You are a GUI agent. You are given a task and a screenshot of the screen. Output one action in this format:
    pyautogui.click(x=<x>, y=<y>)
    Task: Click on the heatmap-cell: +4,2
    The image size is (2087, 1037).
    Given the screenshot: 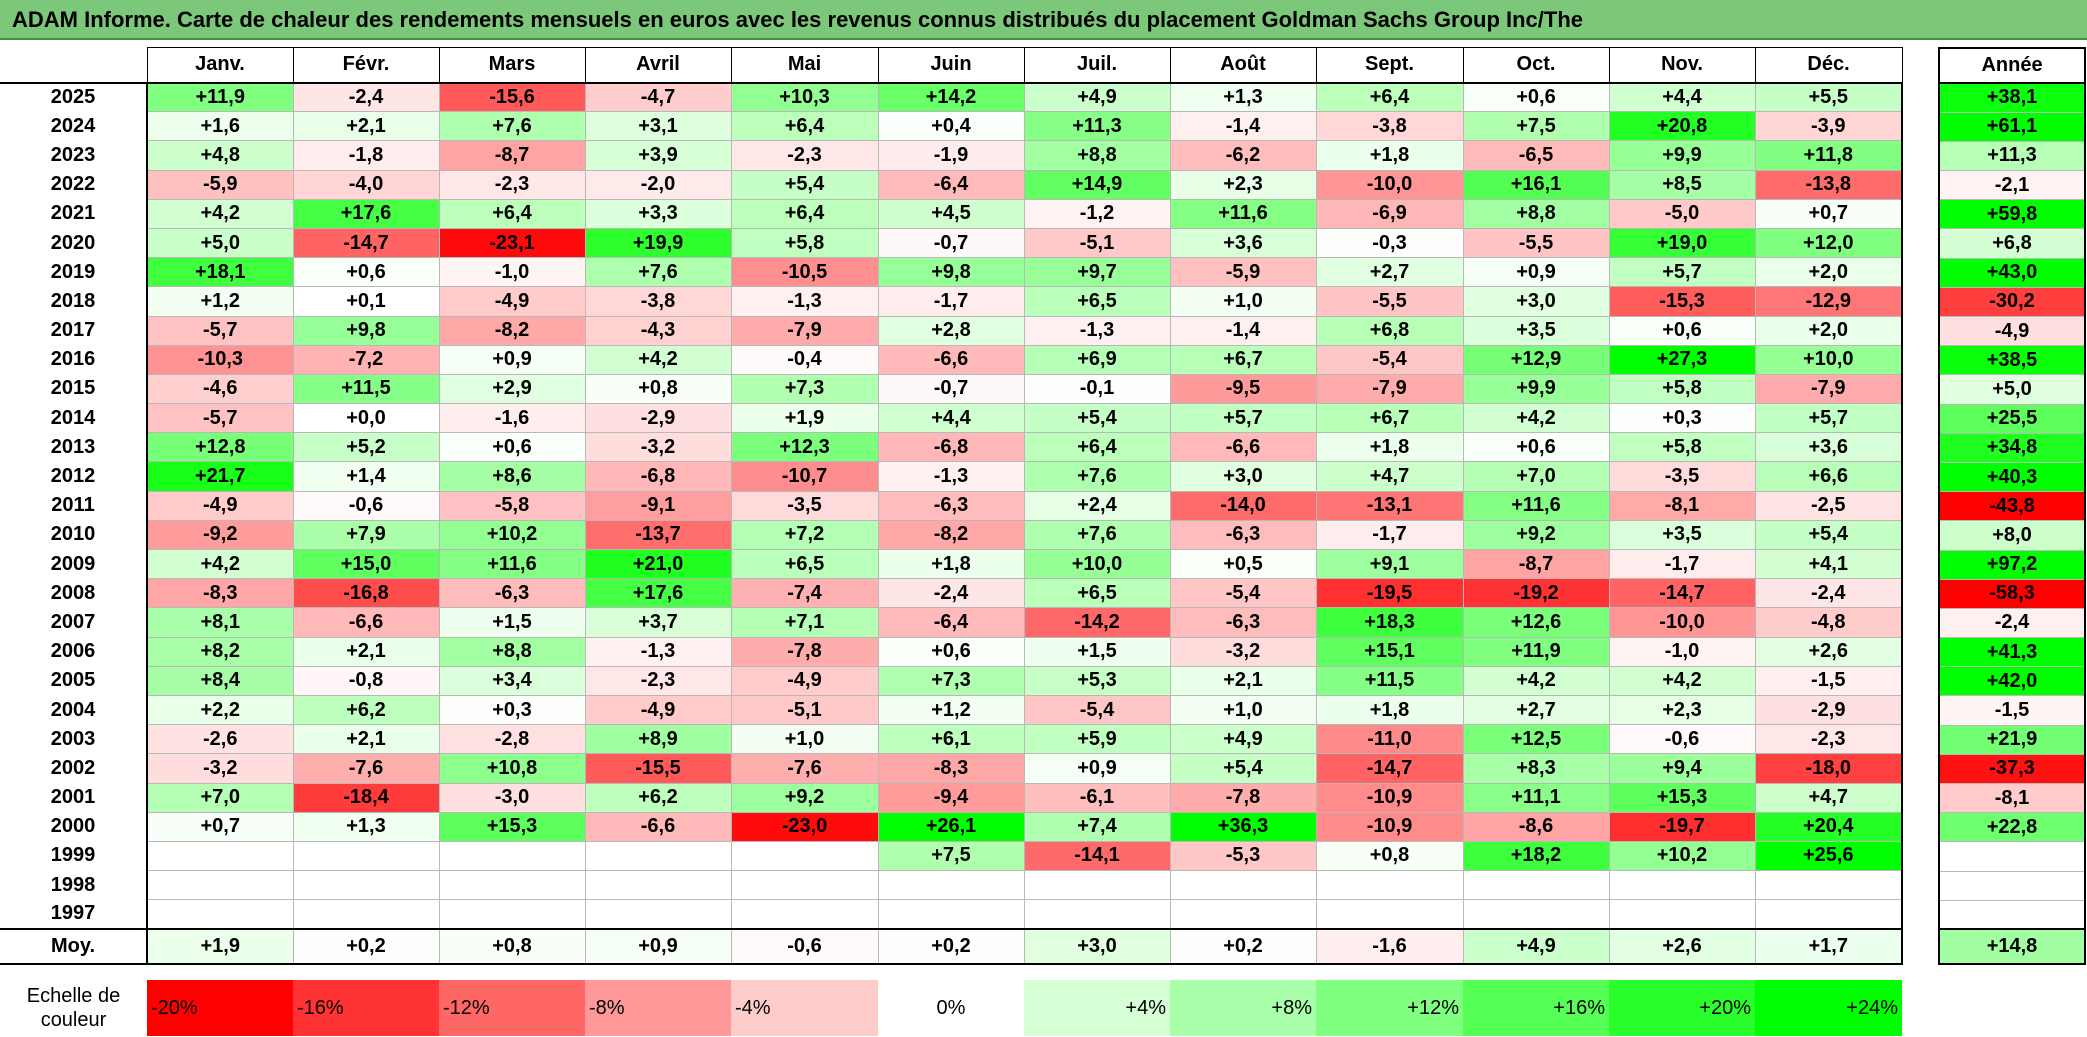 What is the action you would take?
    pyautogui.click(x=1682, y=680)
    